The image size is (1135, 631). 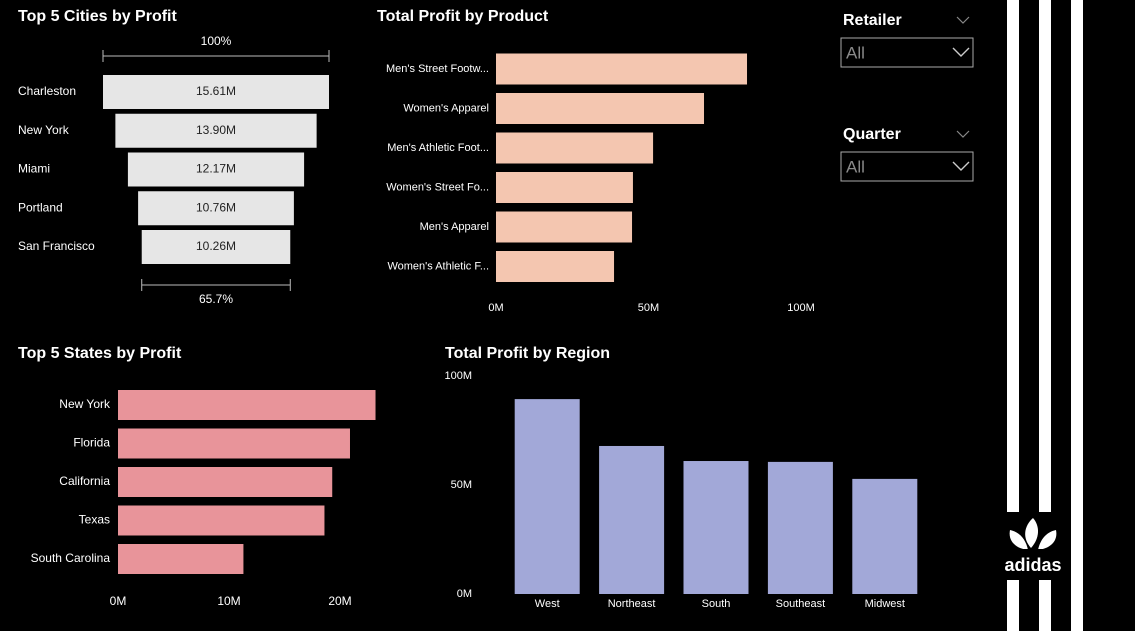 I want to click on value-label: 10.76M, so click(x=216, y=207).